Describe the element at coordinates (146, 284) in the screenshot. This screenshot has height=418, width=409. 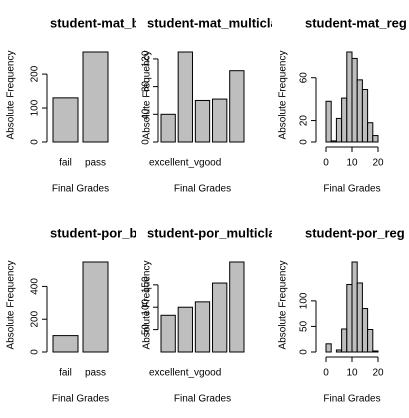
I see `y-tick-label: 150` at that location.